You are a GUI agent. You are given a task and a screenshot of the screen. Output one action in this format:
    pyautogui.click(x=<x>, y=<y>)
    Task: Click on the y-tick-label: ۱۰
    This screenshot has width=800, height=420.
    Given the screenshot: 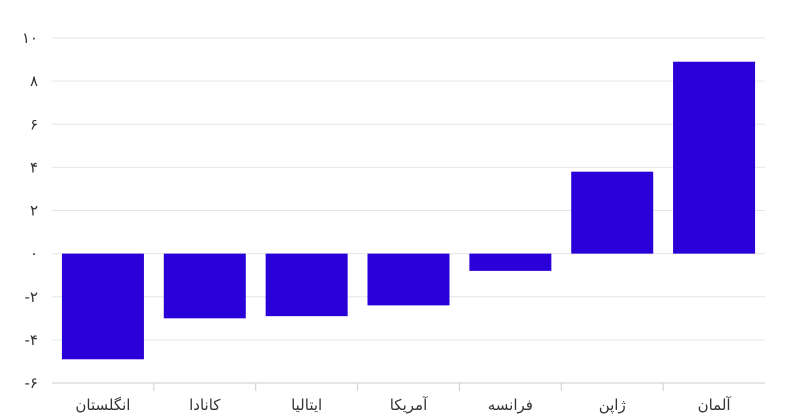 What is the action you would take?
    pyautogui.click(x=30, y=38)
    